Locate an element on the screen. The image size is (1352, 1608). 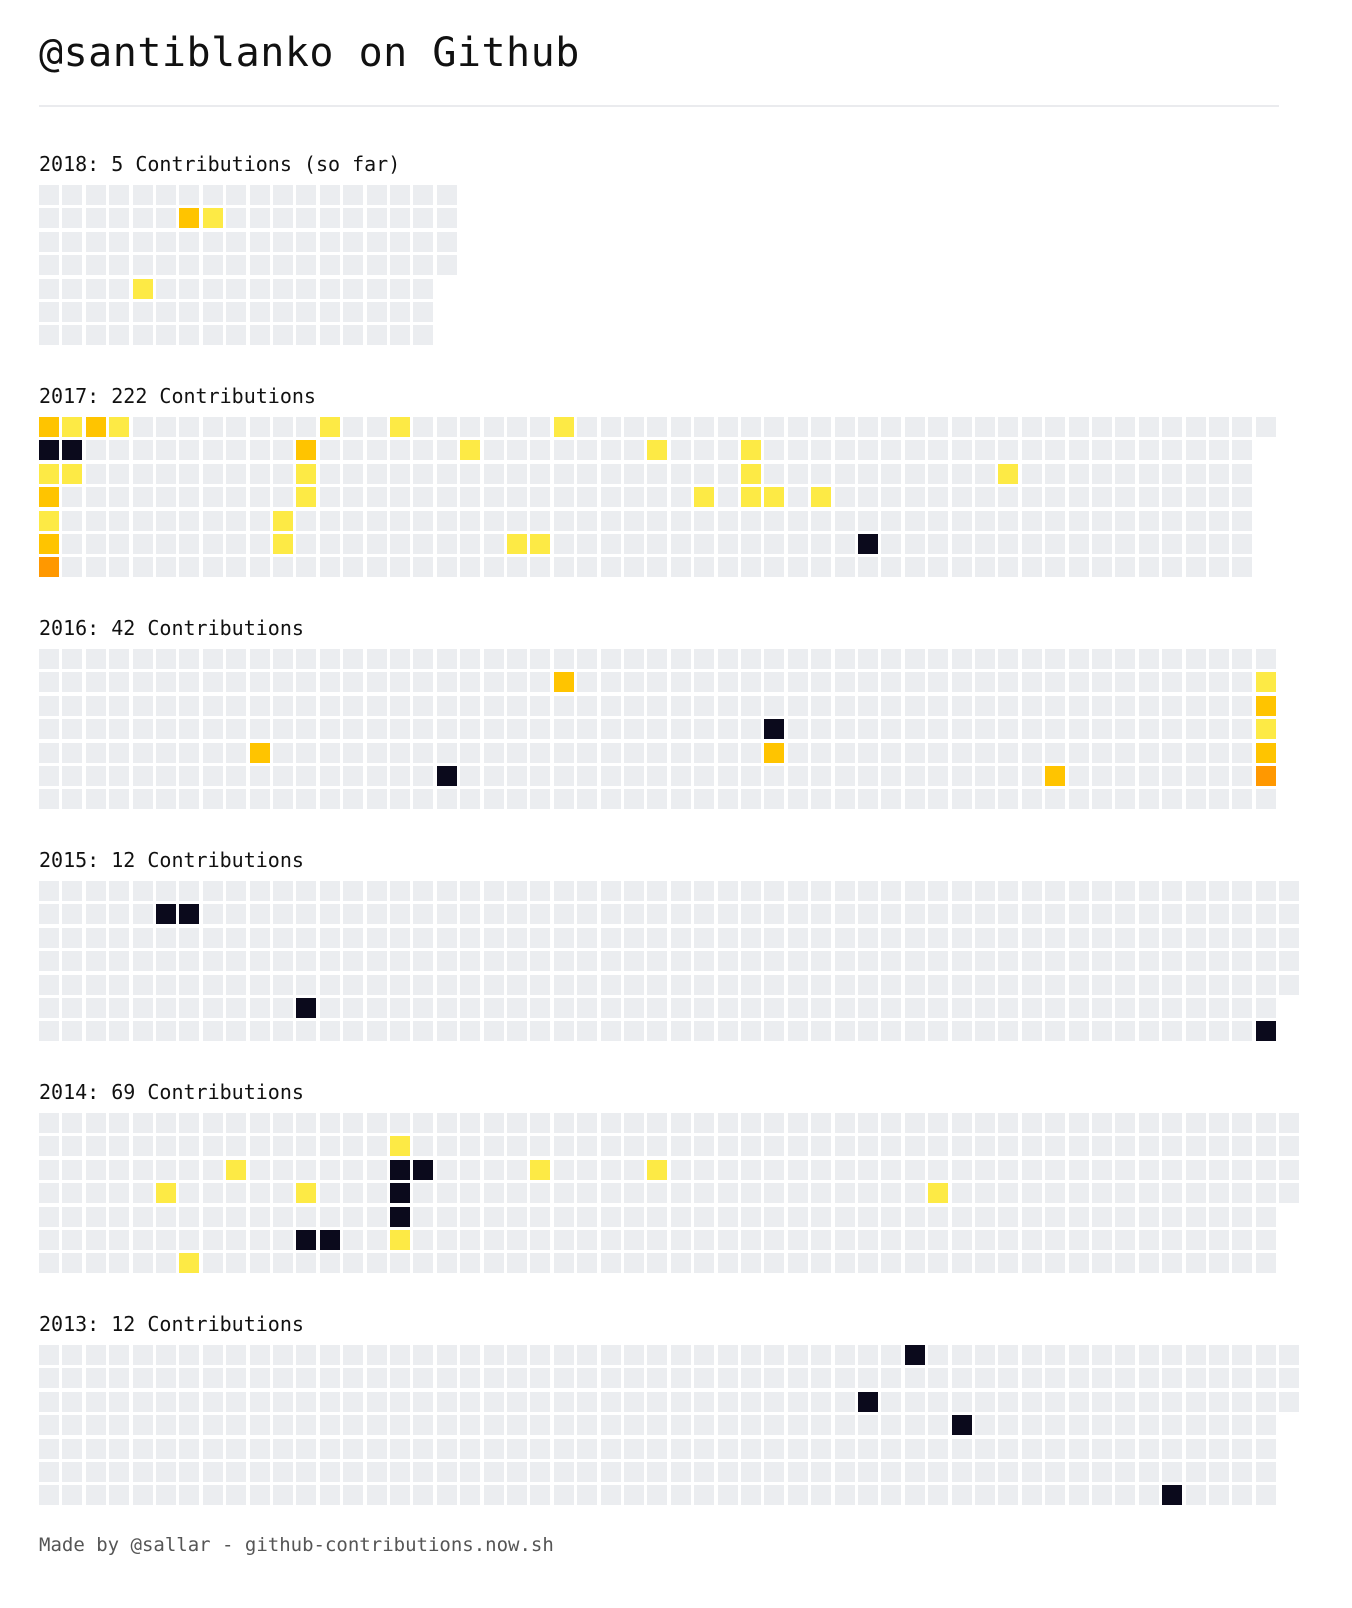
site-link: github-contributions.now.sh is located at coordinates (399, 1545).